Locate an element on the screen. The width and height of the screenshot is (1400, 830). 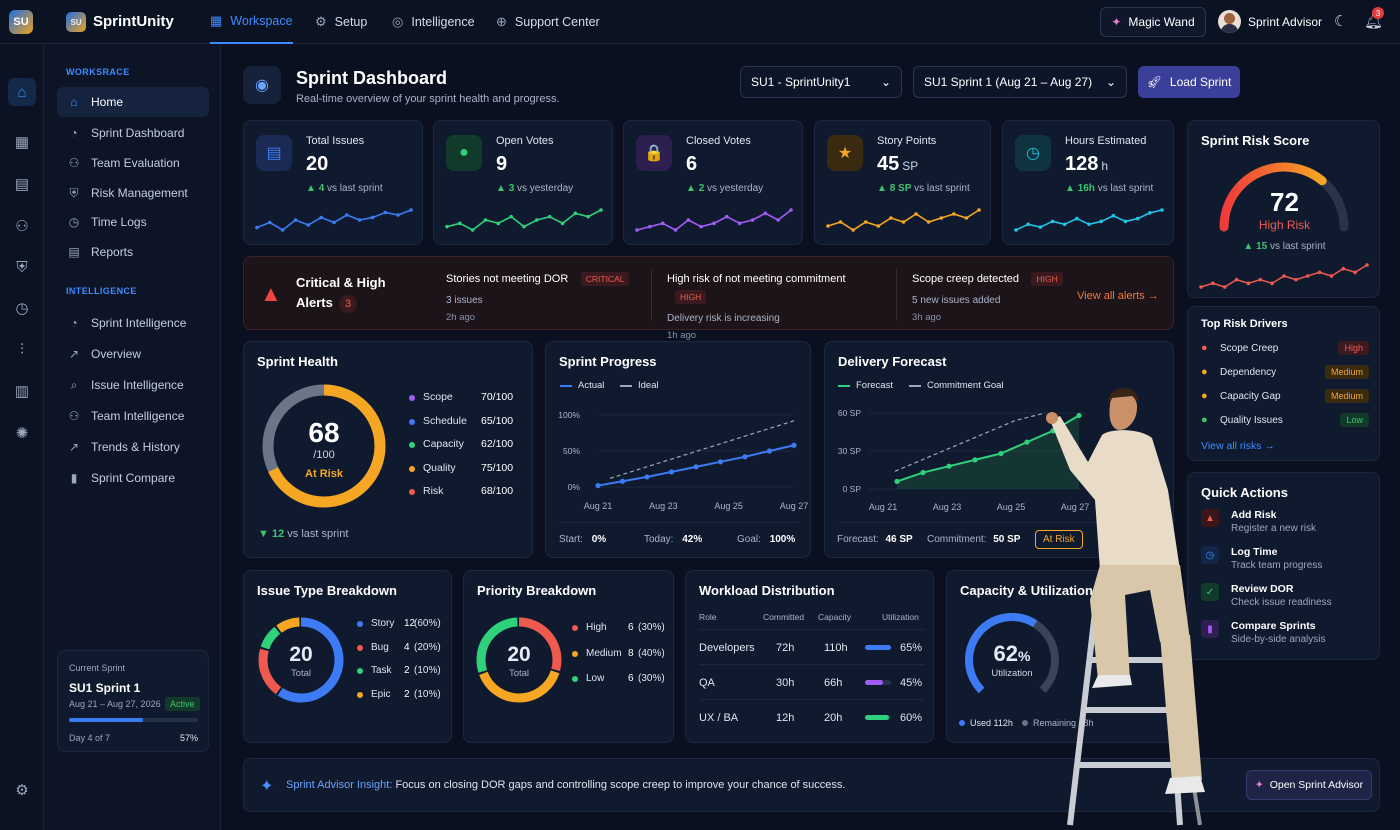
alert-icon: ● is located at coordinates (1204, 396).